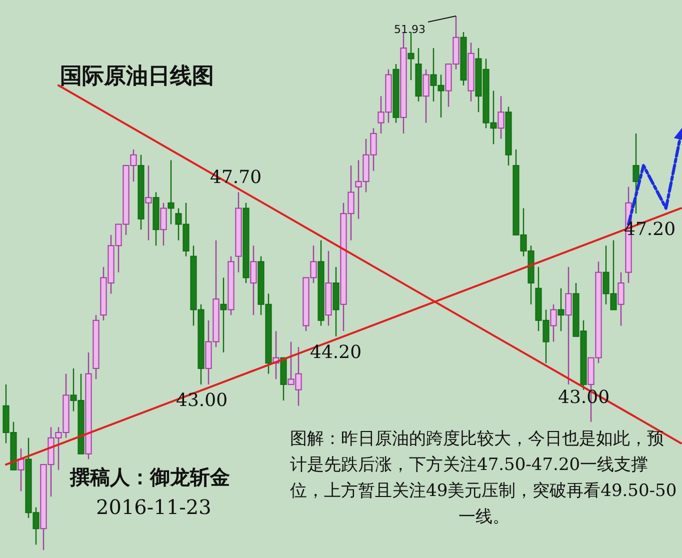  I want to click on annotation: 51.93, so click(410, 29).